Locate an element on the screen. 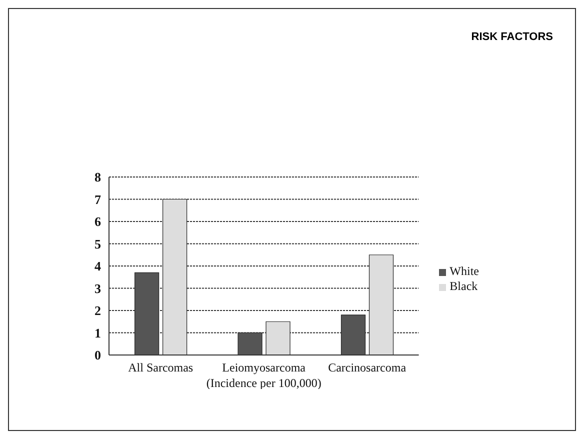  y-tick-label: 5 is located at coordinates (98, 244).